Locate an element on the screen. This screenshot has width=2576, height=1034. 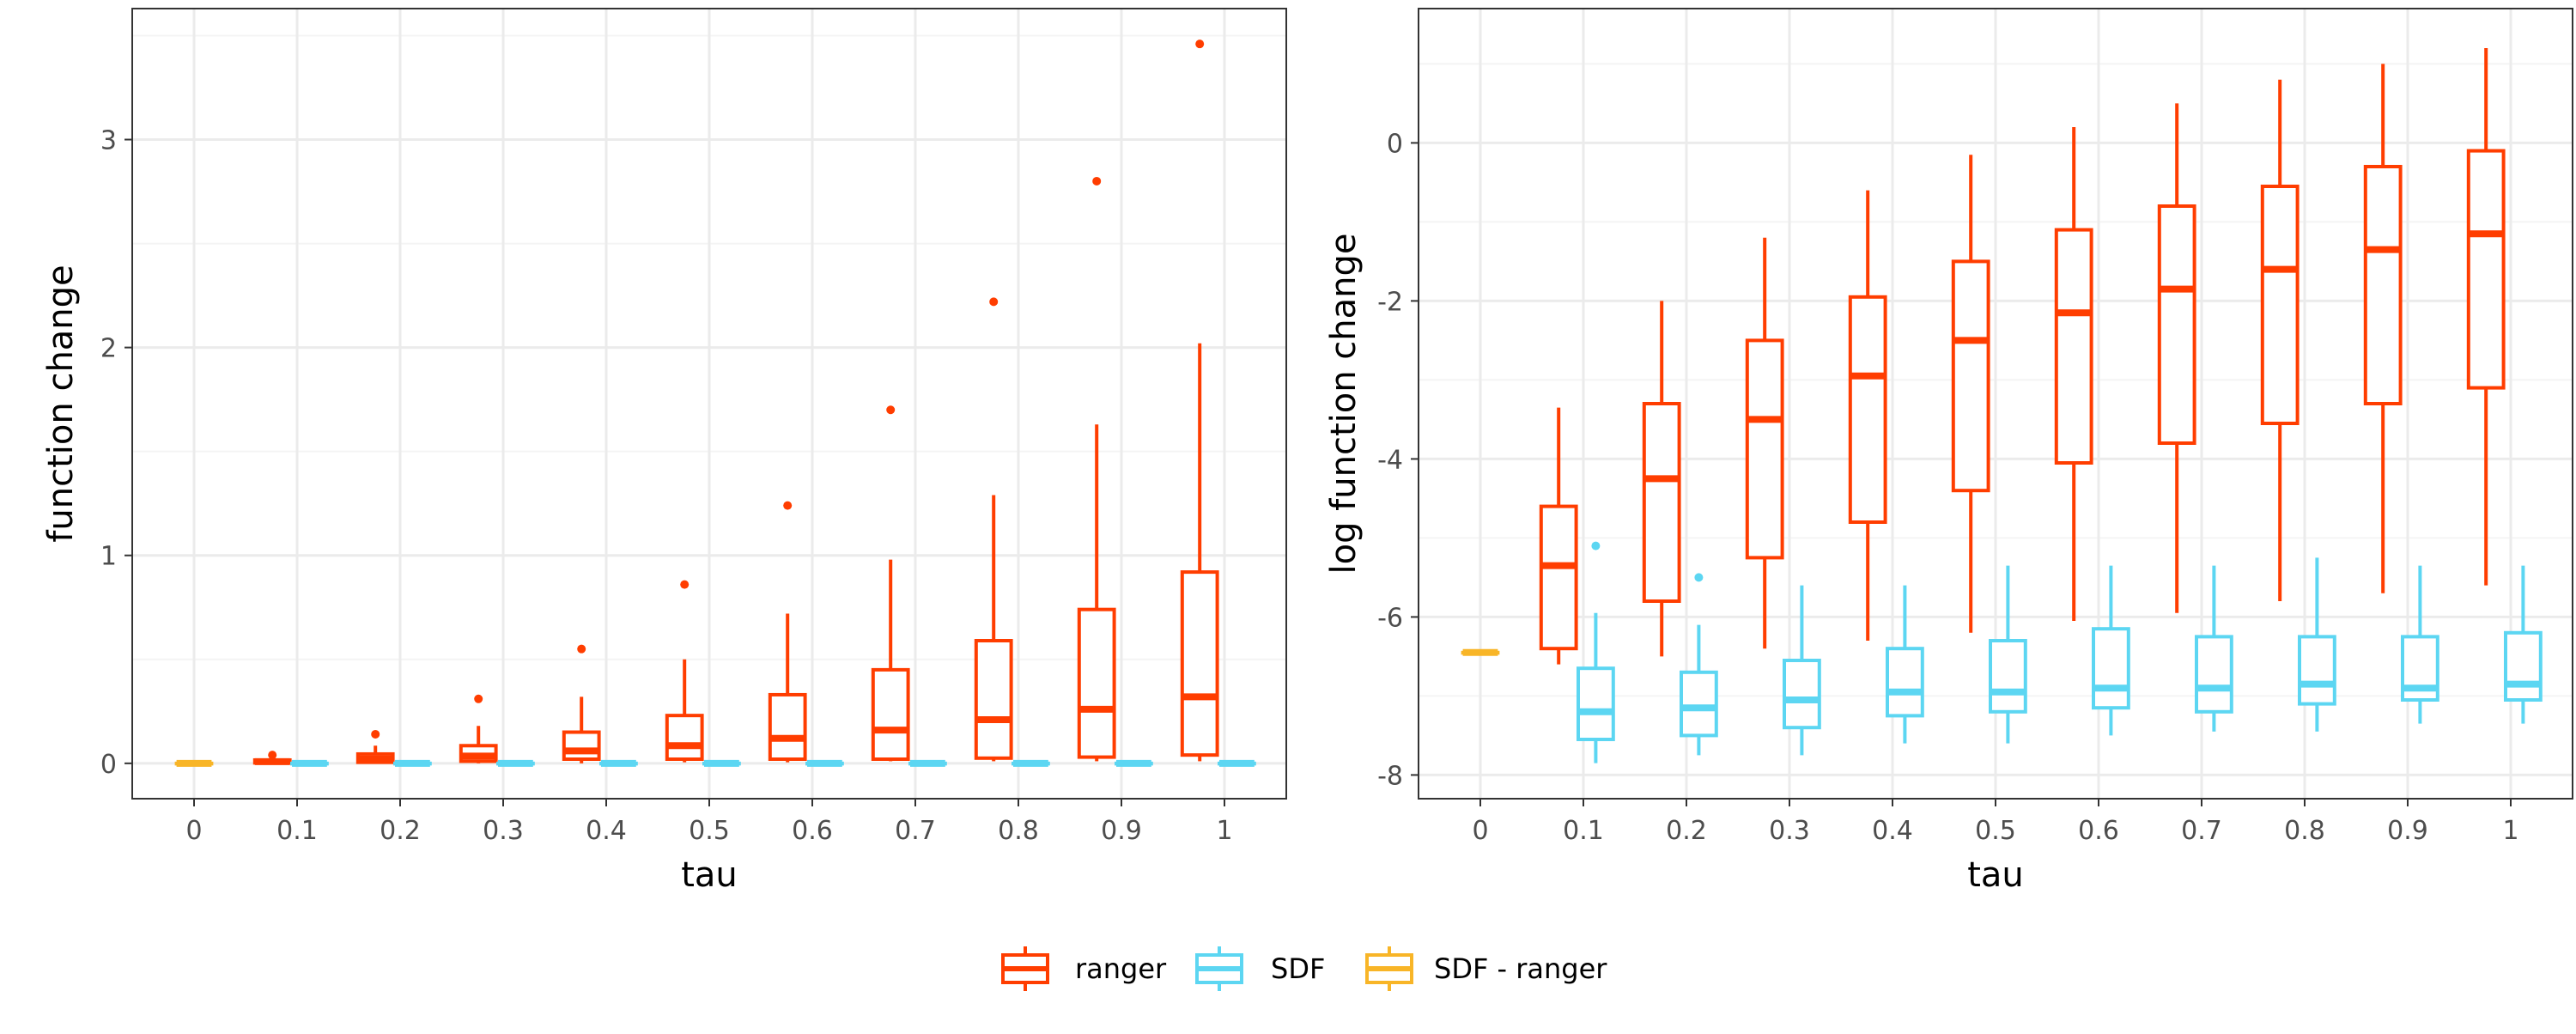
box-sdf-0.3 is located at coordinates (515, 763).